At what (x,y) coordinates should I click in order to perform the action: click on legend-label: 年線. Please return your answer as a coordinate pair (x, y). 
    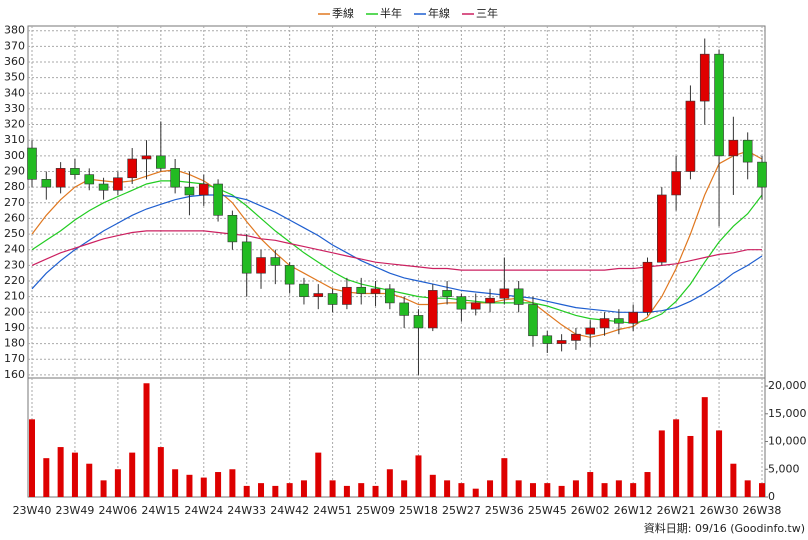
    Looking at the image, I should click on (439, 13).